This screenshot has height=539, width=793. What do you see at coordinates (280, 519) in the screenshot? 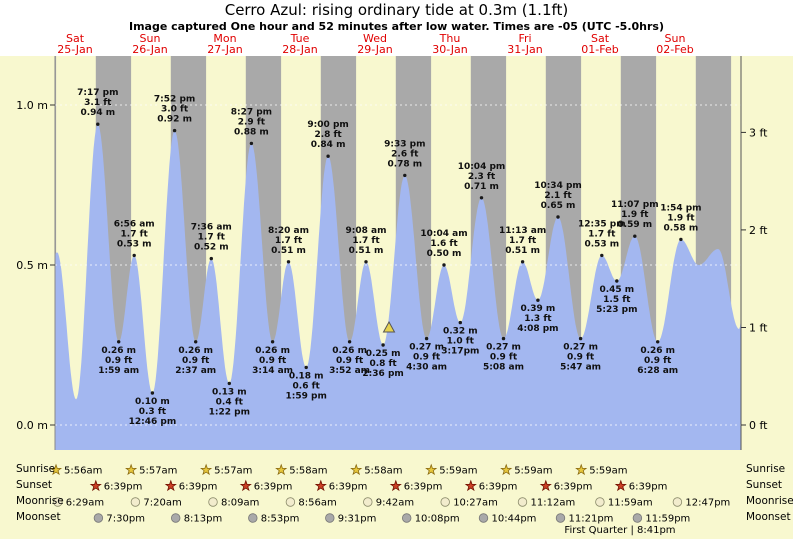
I see `moonset-time: 8:53pm` at bounding box center [280, 519].